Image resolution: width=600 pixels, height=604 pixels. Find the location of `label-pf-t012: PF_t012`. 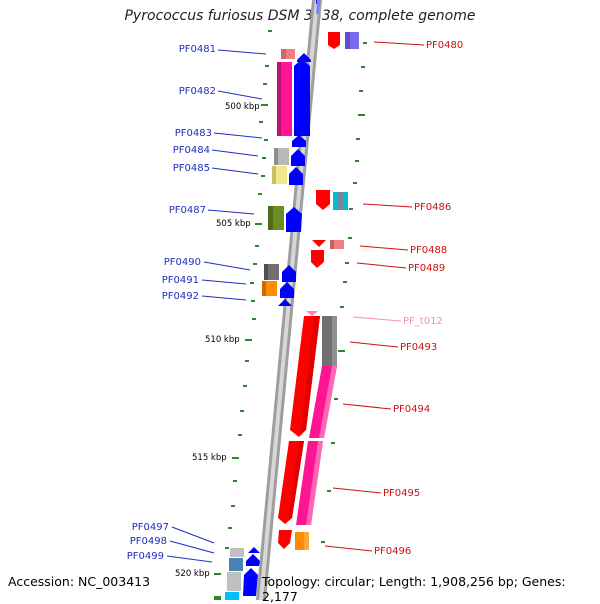

label-pf-t012: PF_t012 is located at coordinates (423, 321).